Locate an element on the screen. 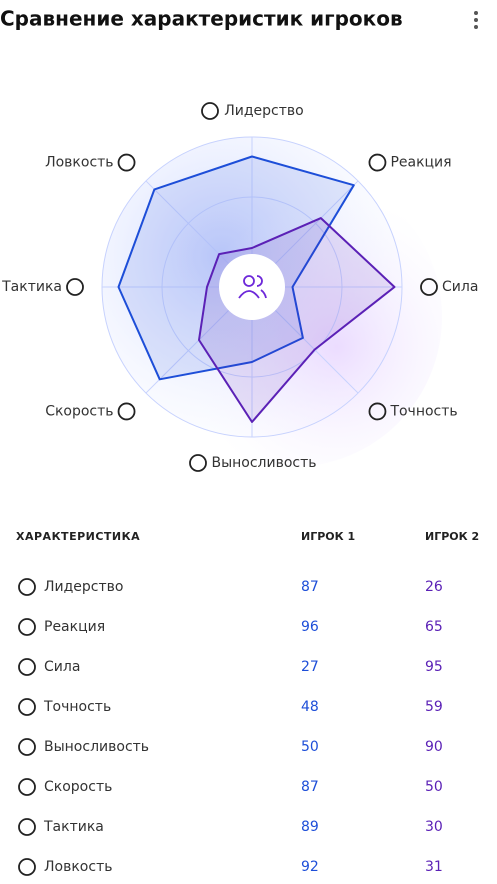  row-label: Тактика is located at coordinates (73, 827).